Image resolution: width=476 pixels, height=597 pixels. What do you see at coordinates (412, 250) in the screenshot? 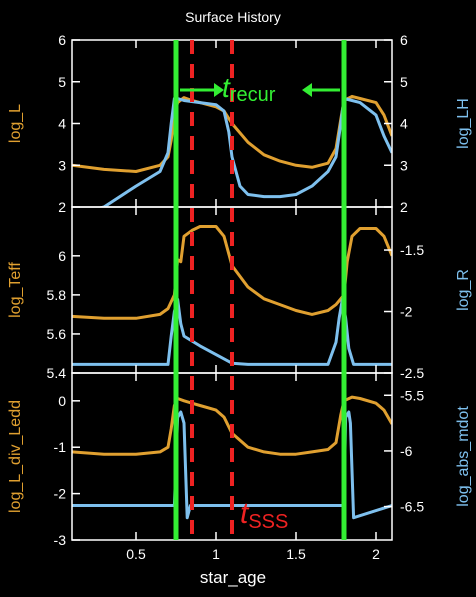
I see `right-tick-label: -1.5` at bounding box center [412, 250].